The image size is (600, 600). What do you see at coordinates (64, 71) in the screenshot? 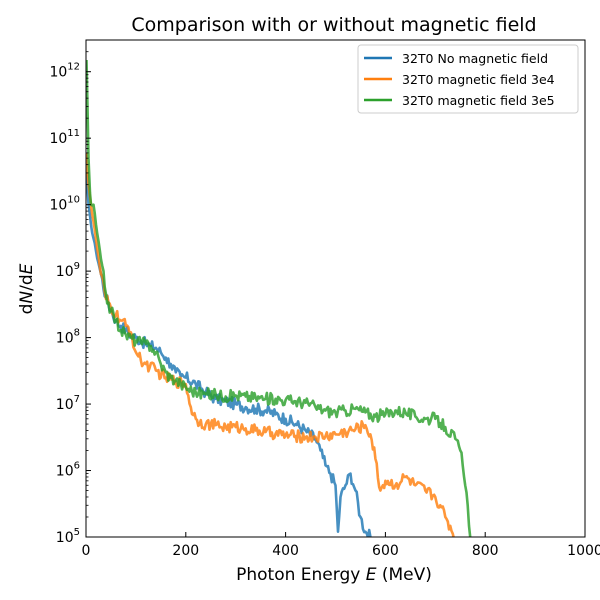
I see `y-tick-label: 10¹²` at bounding box center [64, 71].